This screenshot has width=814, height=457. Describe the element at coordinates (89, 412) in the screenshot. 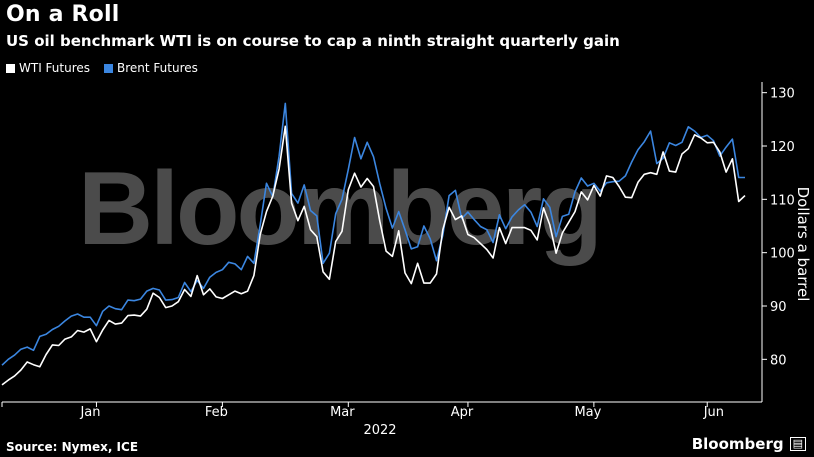

I see `x-tick-label-jan: Jan` at that location.